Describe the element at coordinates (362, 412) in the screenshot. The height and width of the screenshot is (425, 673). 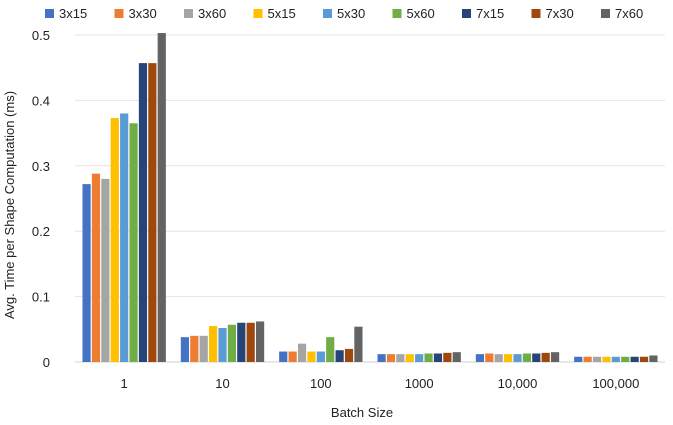
I see `x-axis-title: Batch Size` at that location.